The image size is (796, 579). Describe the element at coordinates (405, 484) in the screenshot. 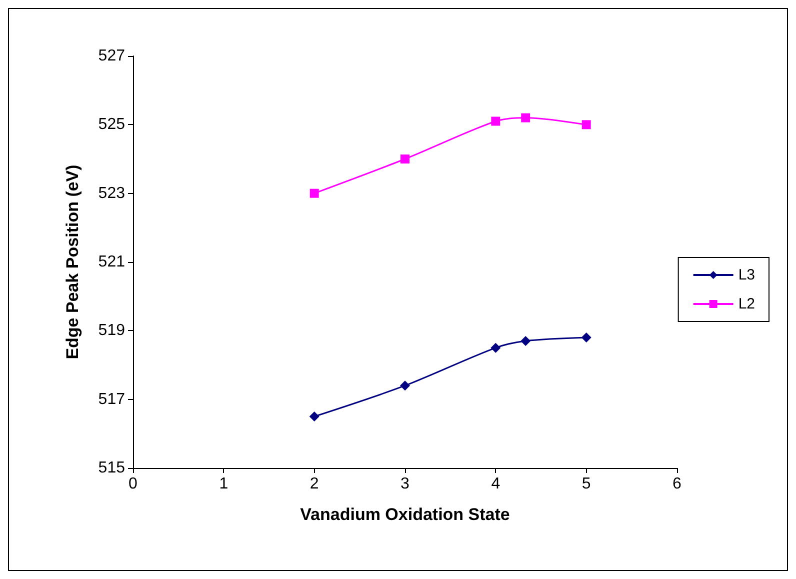

I see `x-tick-label: 3` at that location.